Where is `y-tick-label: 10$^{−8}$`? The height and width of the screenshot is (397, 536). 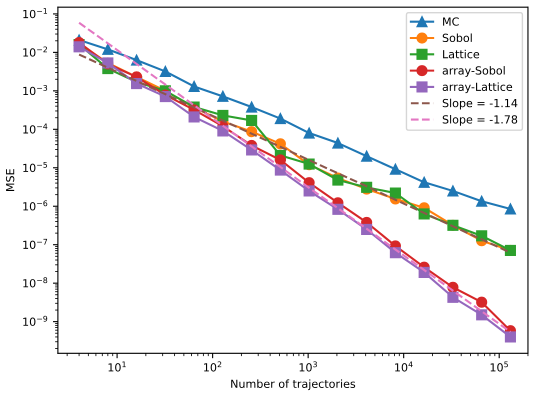
y-tick-label: 10$^{−8}$ is located at coordinates (35, 282).